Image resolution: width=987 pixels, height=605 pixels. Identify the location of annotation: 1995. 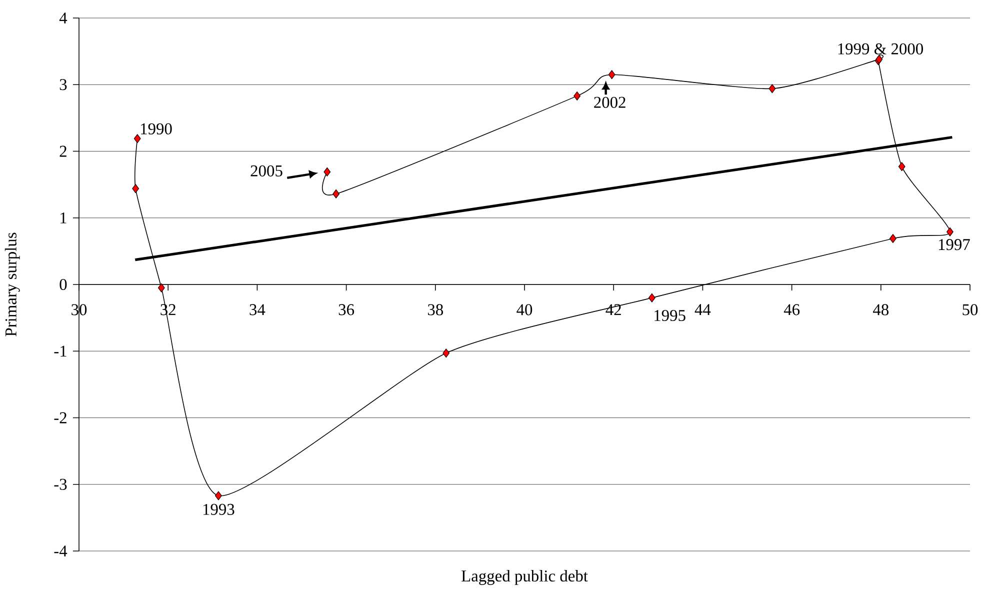
(670, 316).